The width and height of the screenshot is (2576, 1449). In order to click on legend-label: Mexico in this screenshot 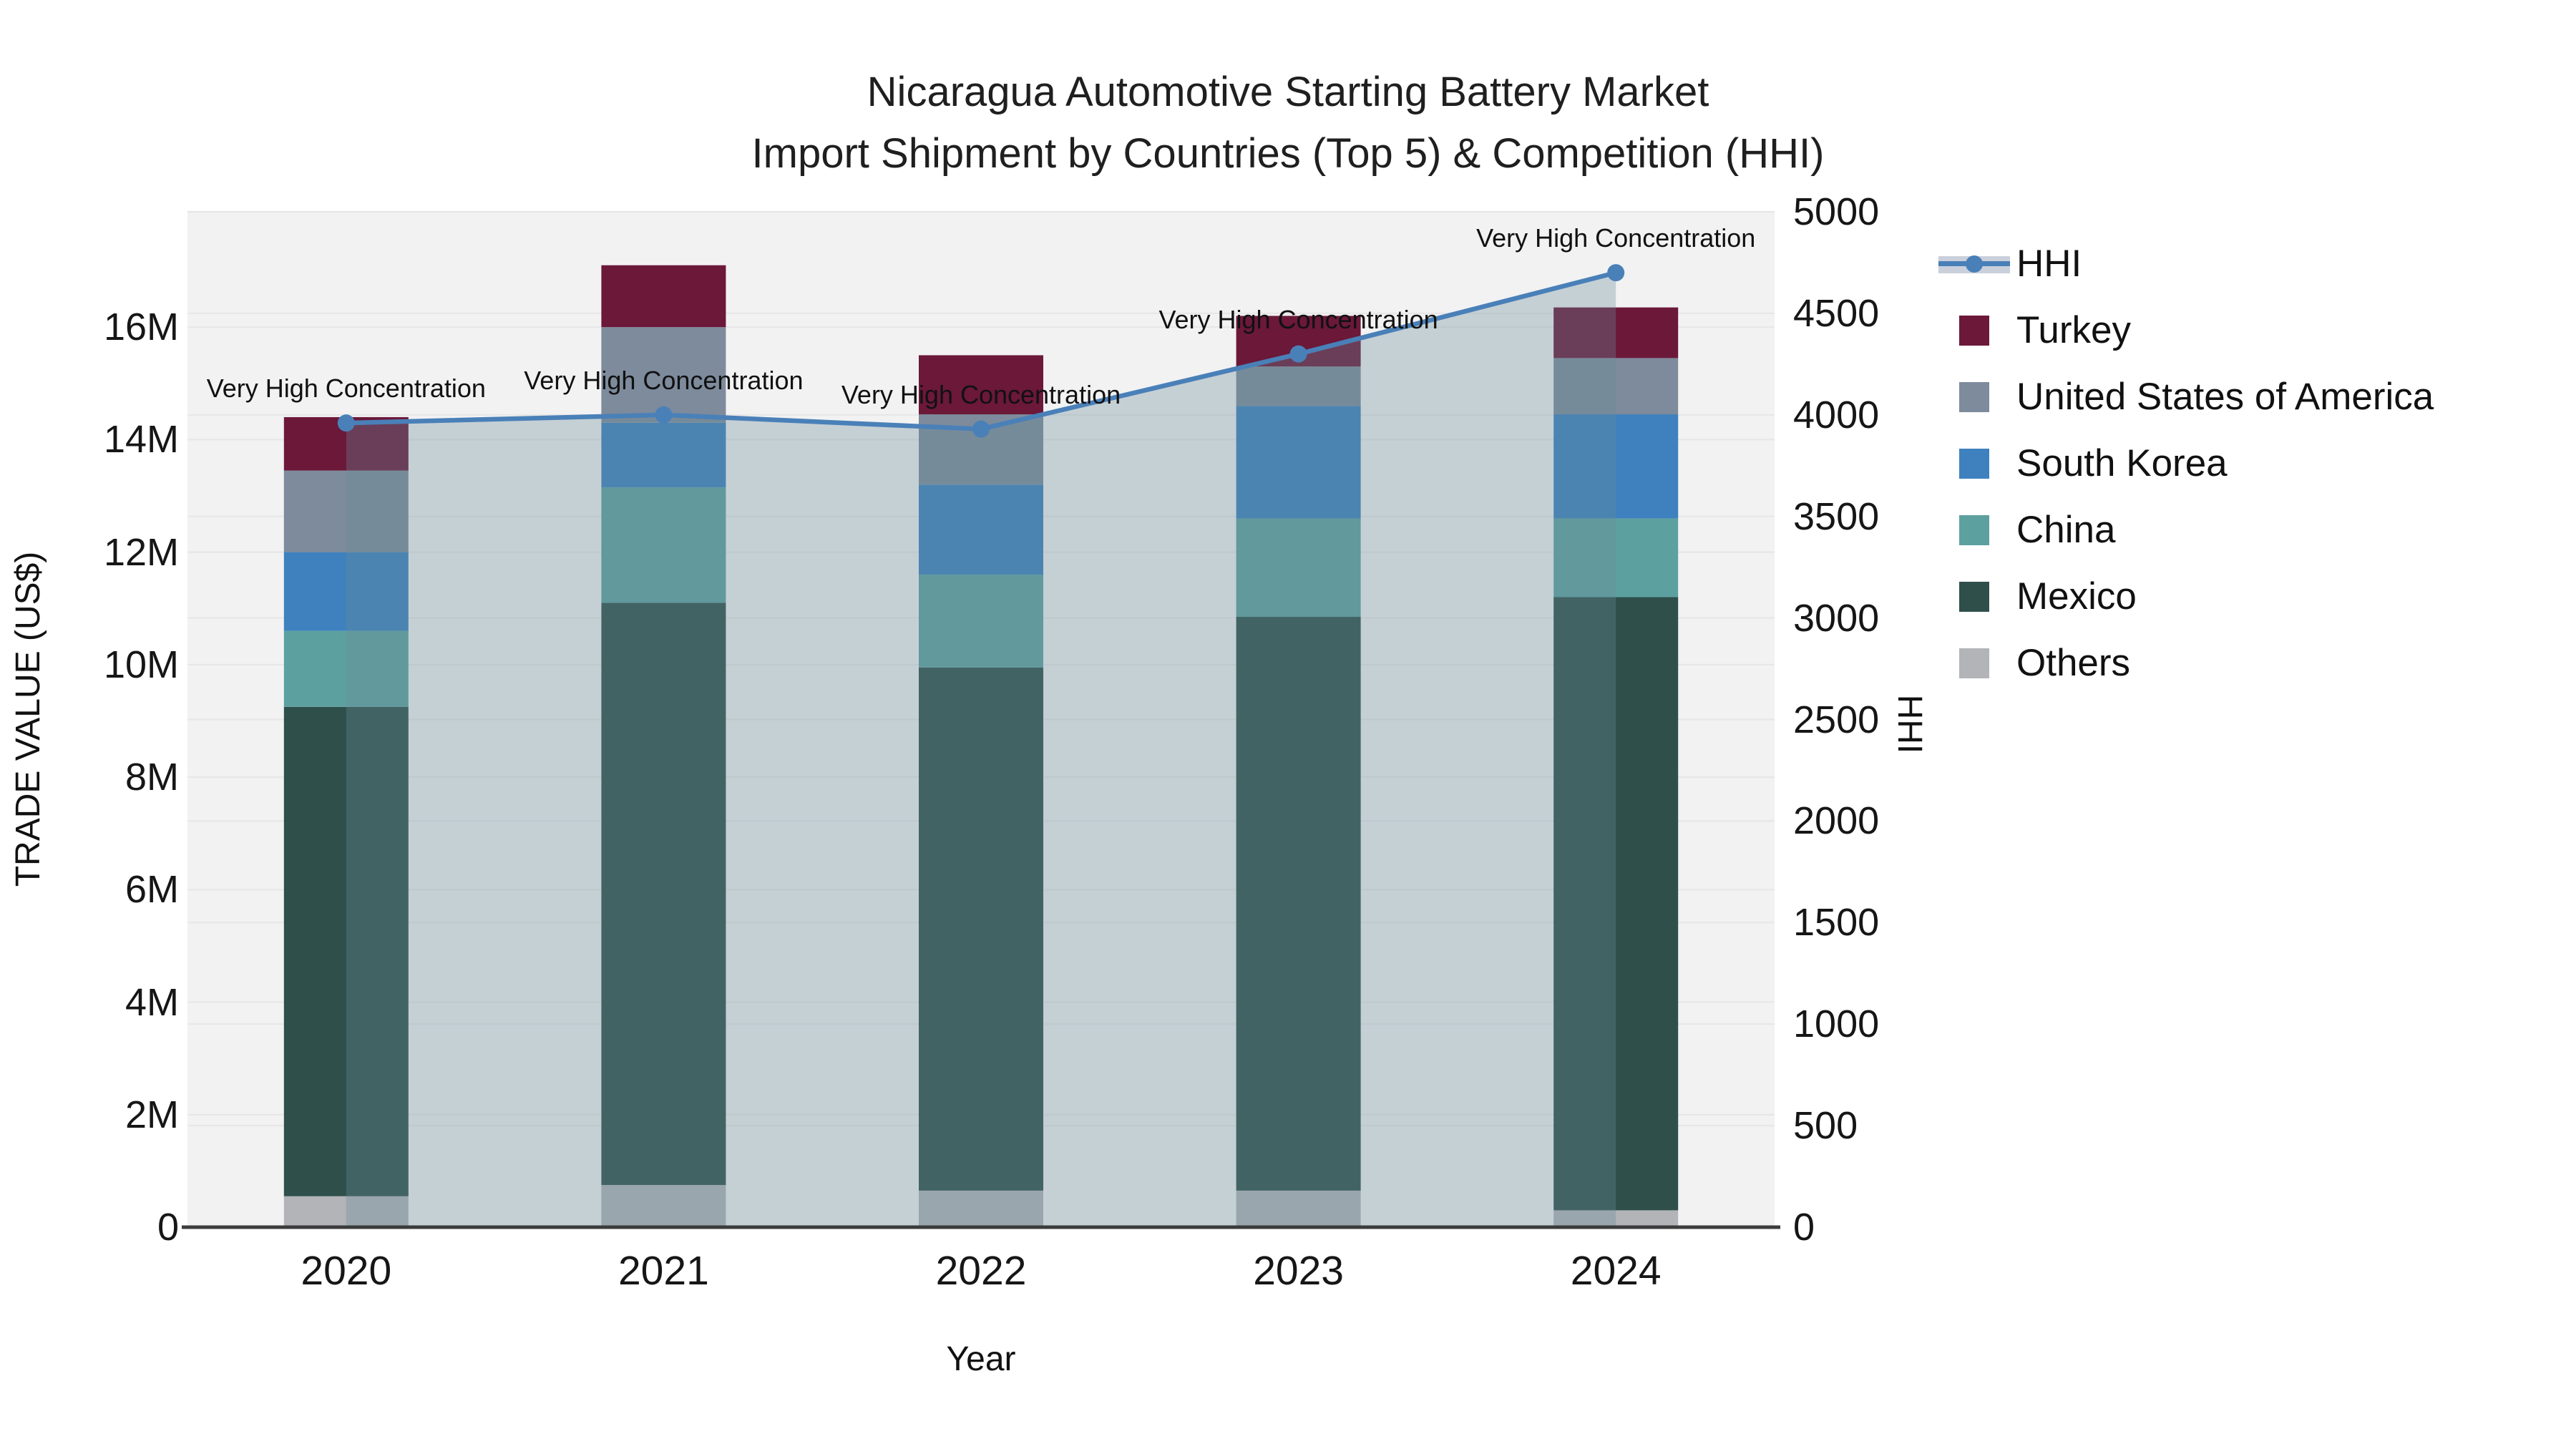, I will do `click(2076, 596)`.